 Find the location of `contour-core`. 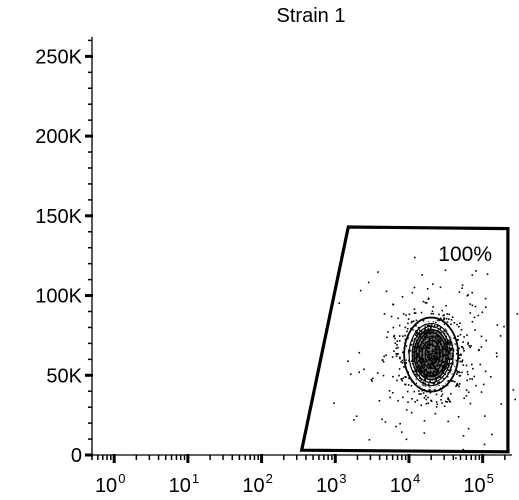

contour-core is located at coordinates (431, 354).